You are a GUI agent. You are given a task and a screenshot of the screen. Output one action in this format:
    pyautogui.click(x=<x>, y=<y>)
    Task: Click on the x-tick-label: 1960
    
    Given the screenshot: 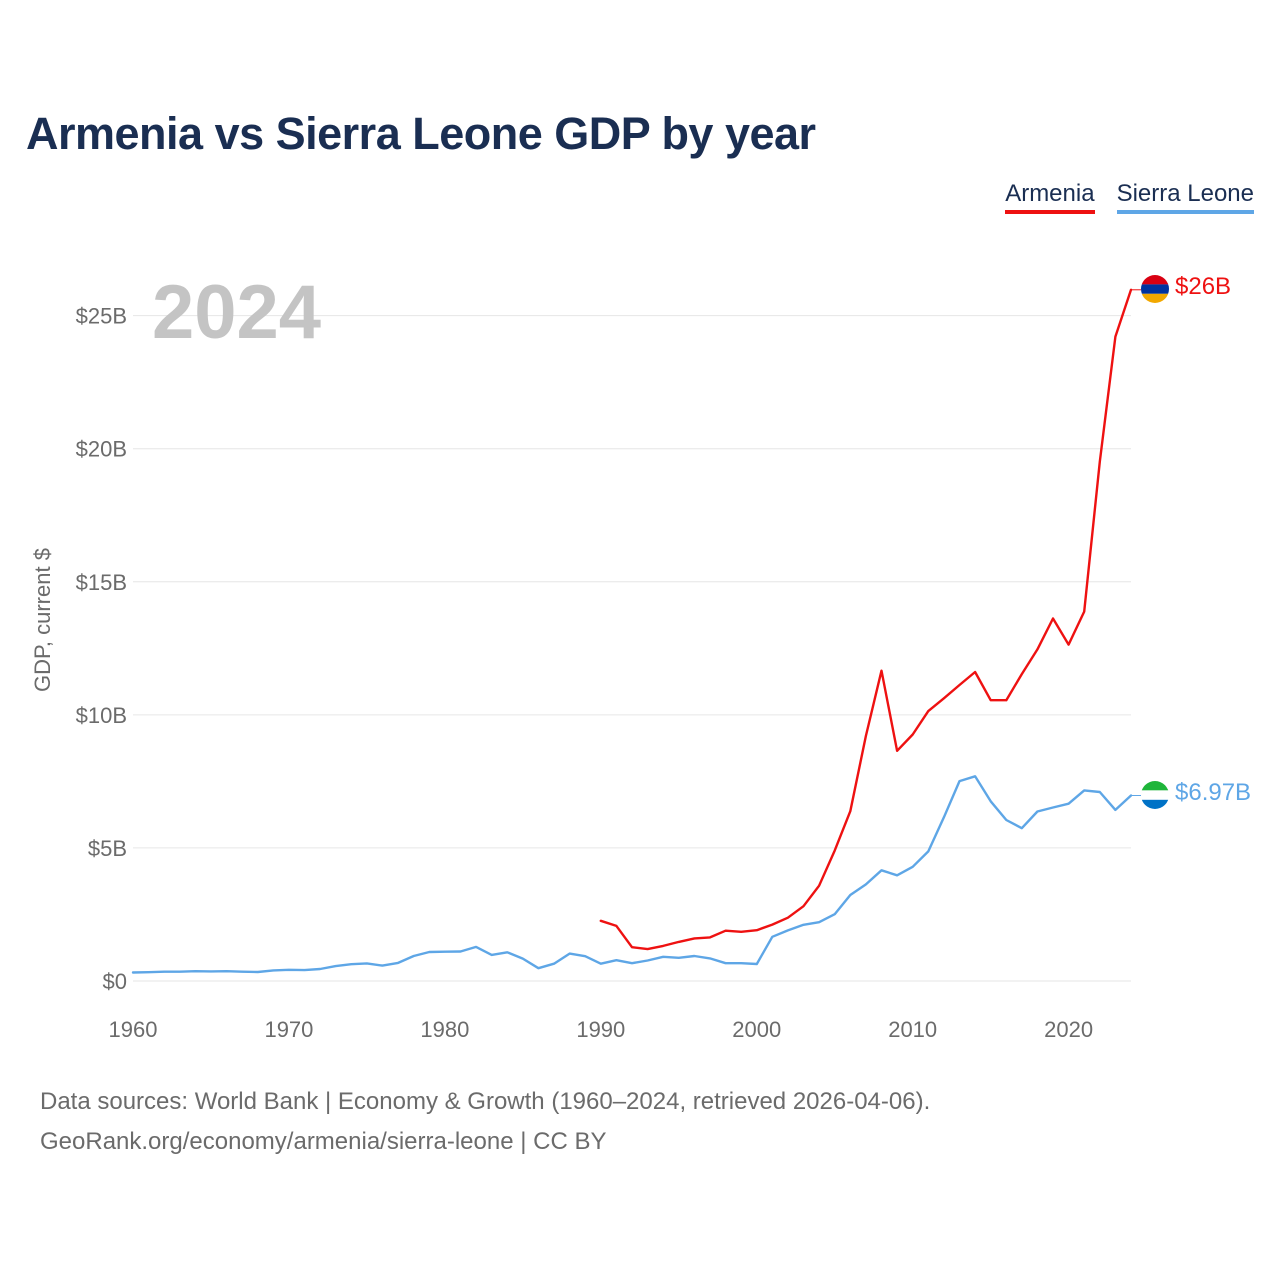 What is the action you would take?
    pyautogui.click(x=133, y=1029)
    